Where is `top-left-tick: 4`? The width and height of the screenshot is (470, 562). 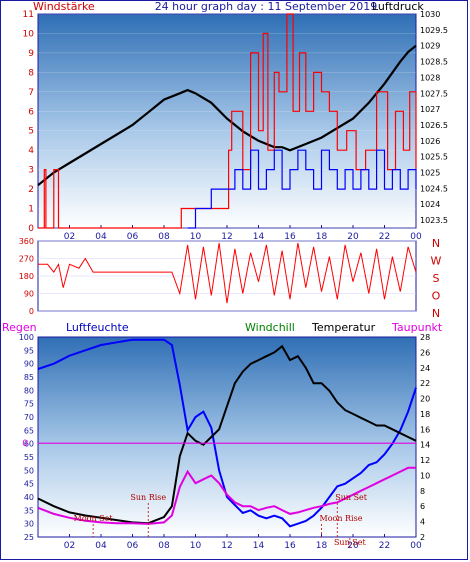 top-left-tick: 4 is located at coordinates (31, 151).